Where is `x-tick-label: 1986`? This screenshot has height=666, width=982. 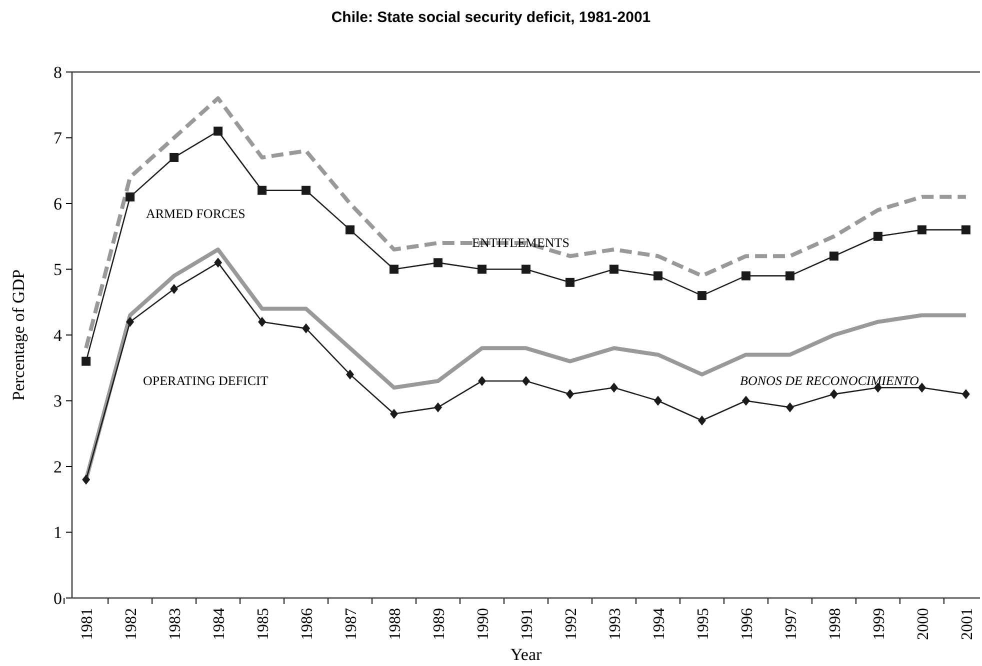
x-tick-label: 1986 is located at coordinates (307, 624).